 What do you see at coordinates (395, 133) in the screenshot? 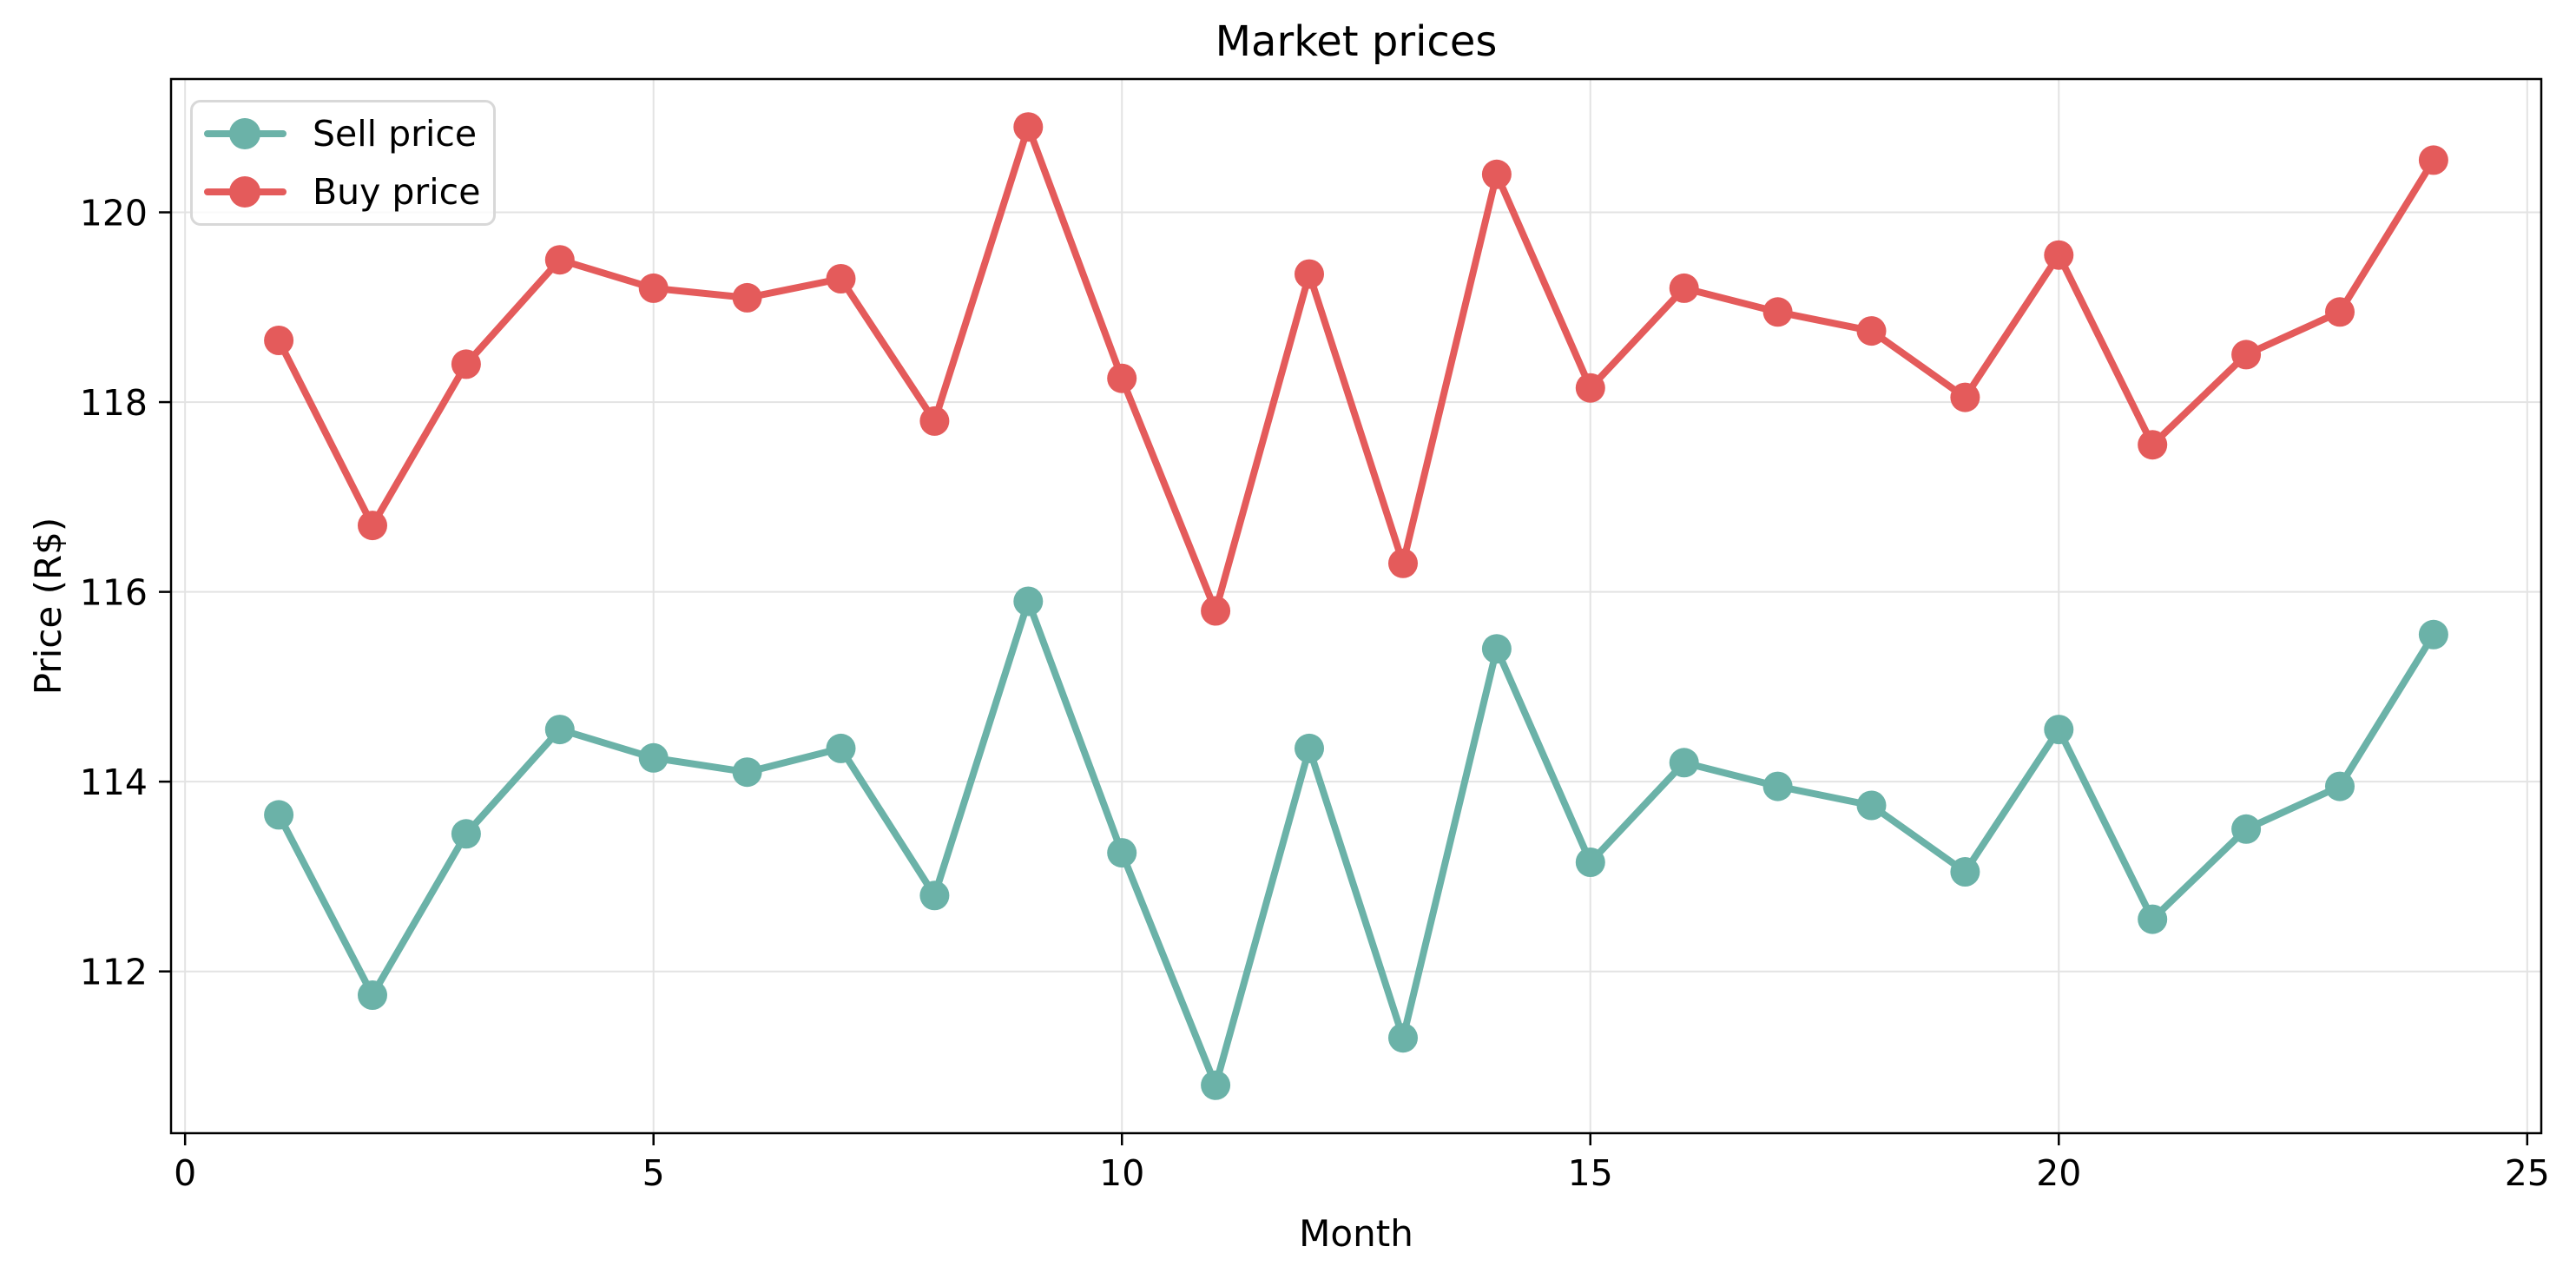
I see `legend-label-sell: Sell price` at bounding box center [395, 133].